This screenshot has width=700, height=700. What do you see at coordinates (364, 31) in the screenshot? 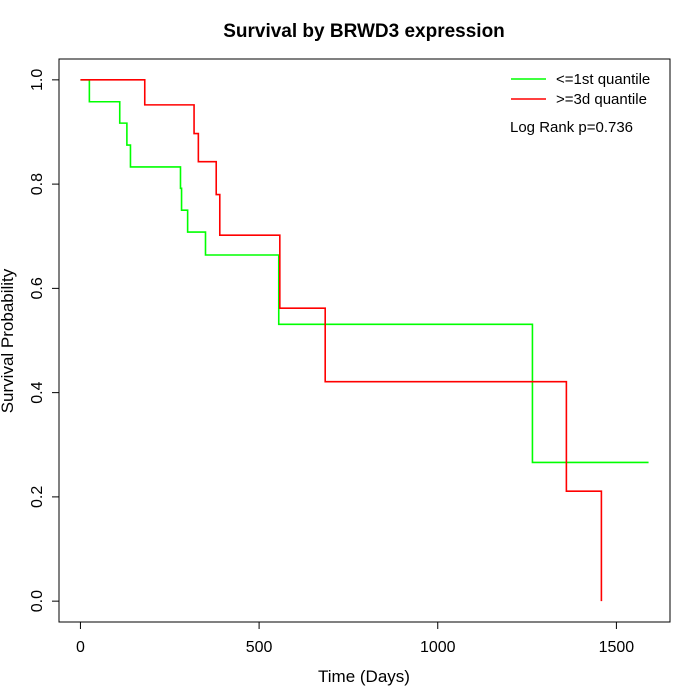
I see `chart-title: Survival by BRWD3 expression` at bounding box center [364, 31].